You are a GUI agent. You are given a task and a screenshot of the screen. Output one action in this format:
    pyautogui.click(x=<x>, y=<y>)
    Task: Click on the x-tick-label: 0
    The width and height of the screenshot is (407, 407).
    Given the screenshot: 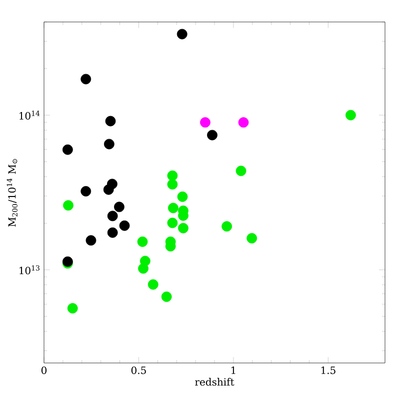 What is the action you would take?
    pyautogui.click(x=44, y=370)
    